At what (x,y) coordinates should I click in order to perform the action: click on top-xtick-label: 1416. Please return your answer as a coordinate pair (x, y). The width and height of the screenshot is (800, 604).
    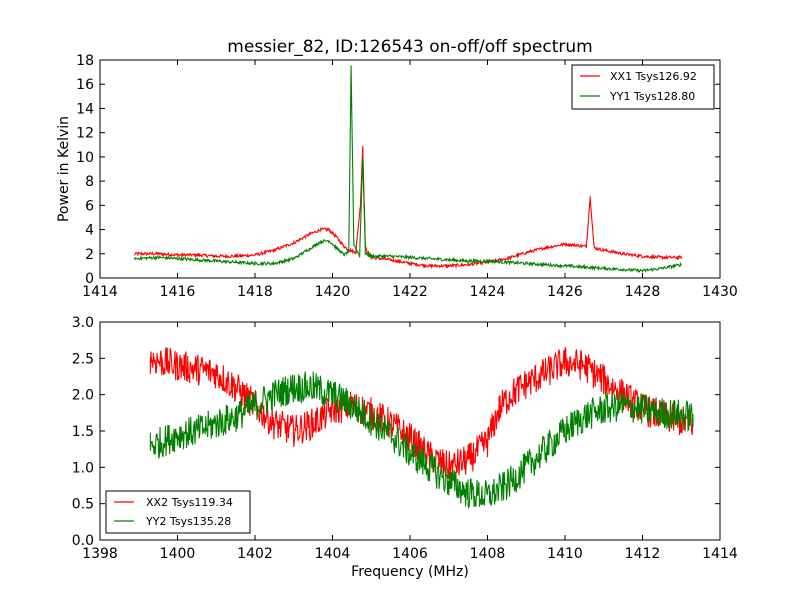
    Looking at the image, I should click on (178, 292).